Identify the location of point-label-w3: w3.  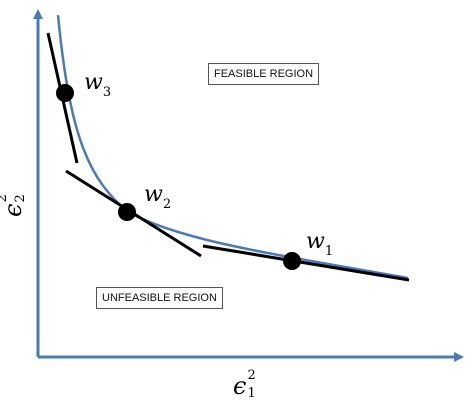
(97, 85).